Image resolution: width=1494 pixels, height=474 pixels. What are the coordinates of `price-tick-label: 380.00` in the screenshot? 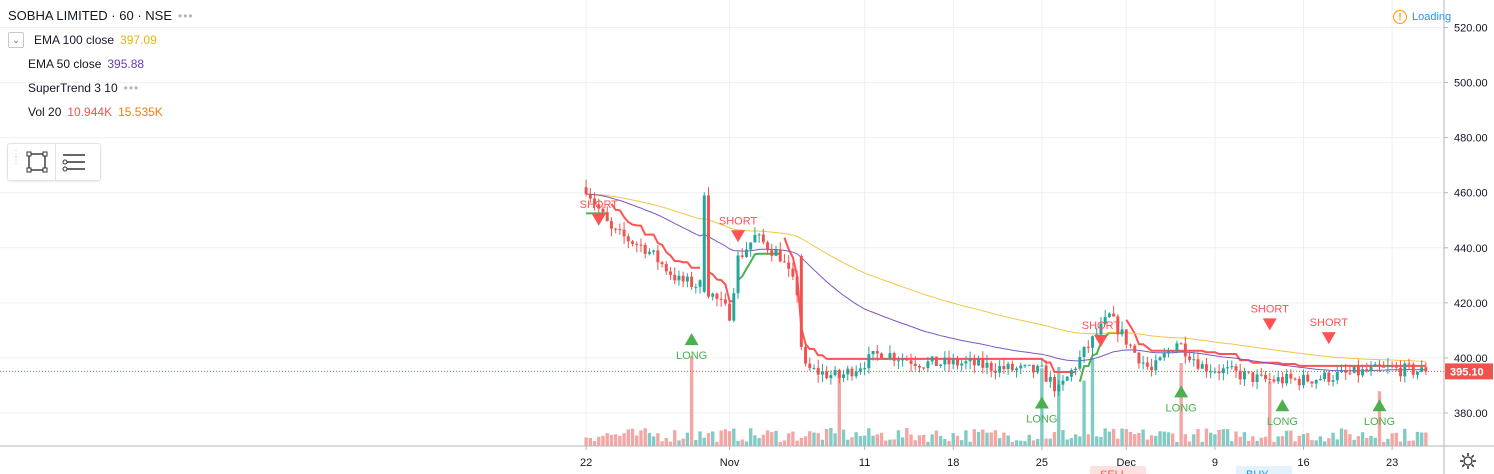 It's located at (1471, 414).